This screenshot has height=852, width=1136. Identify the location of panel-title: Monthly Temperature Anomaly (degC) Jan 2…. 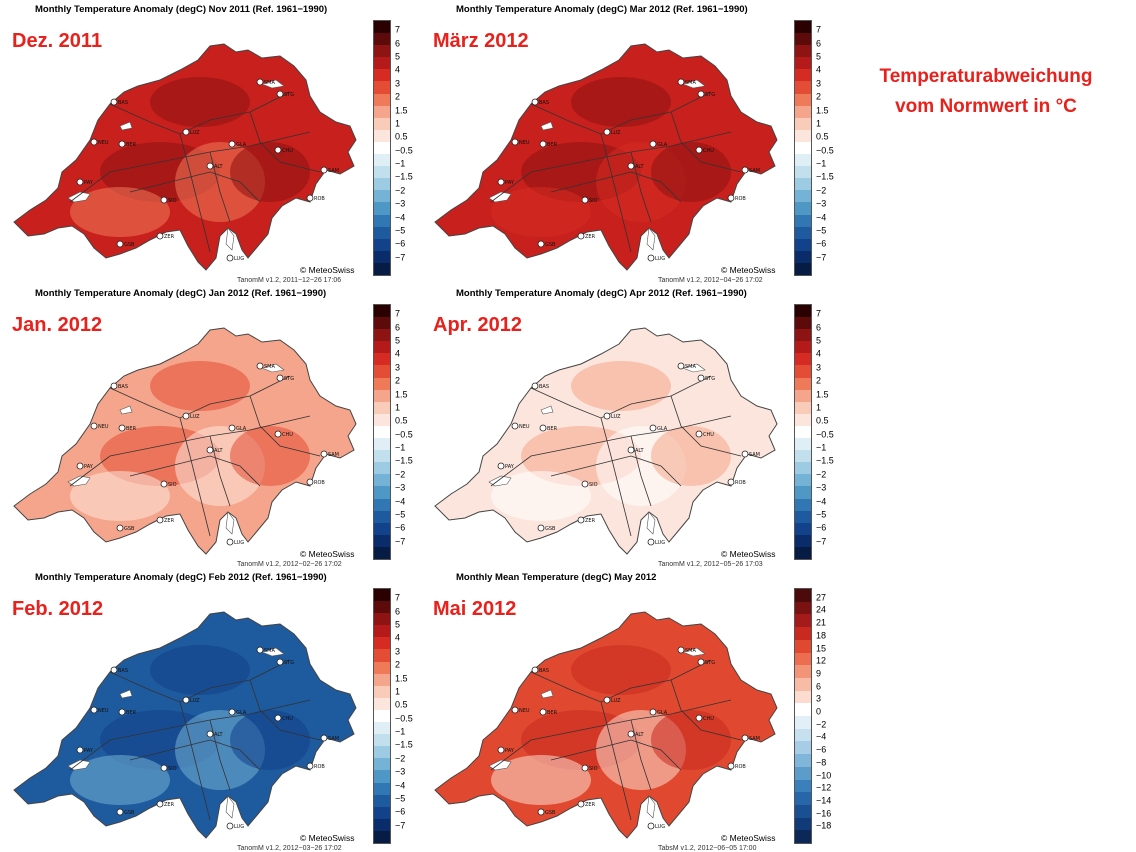
(181, 293).